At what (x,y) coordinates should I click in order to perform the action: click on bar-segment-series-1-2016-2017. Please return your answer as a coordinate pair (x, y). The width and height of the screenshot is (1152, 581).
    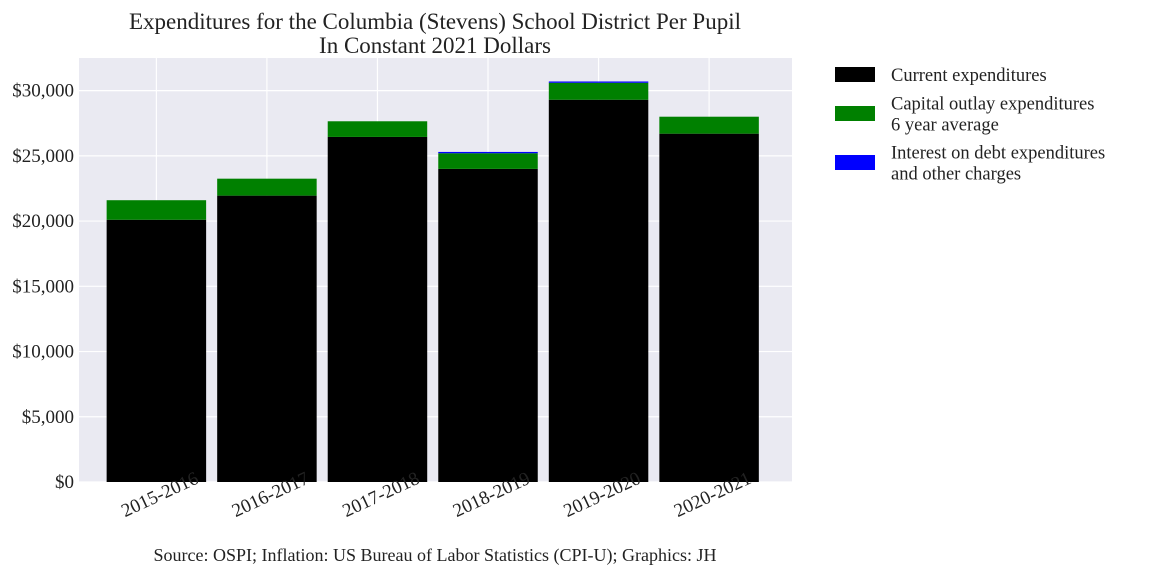
    Looking at the image, I should click on (267, 187).